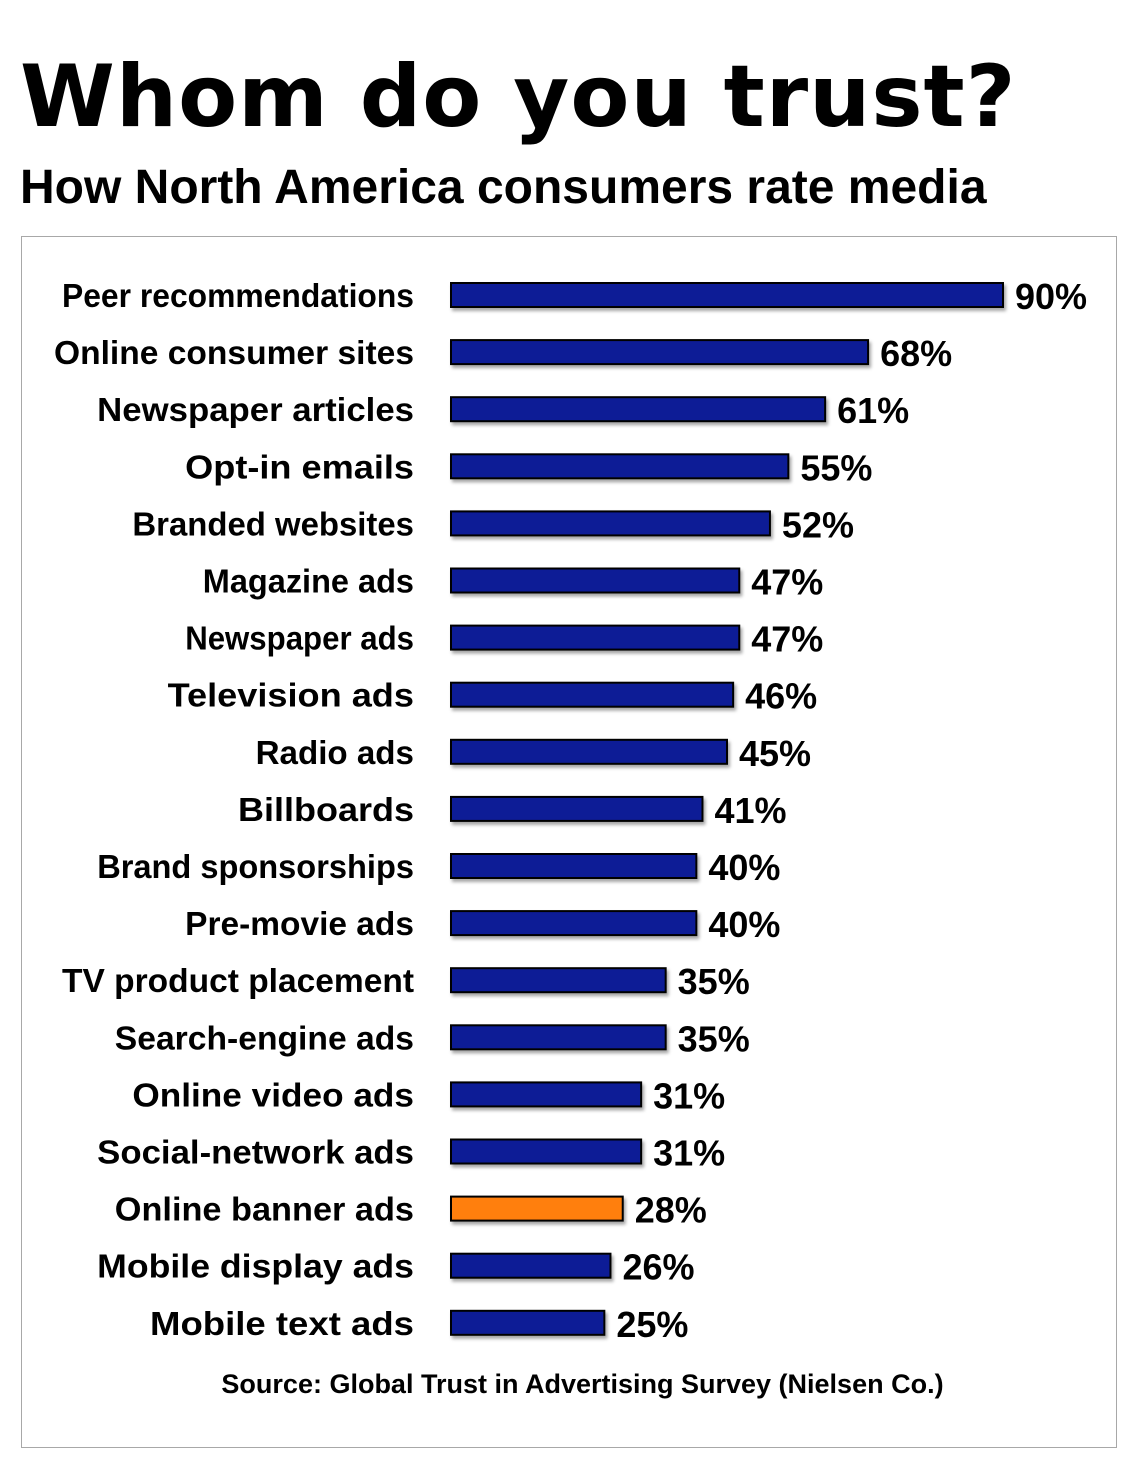  Describe the element at coordinates (531, 1265) in the screenshot. I see `bar-mobile-display-ads` at that location.